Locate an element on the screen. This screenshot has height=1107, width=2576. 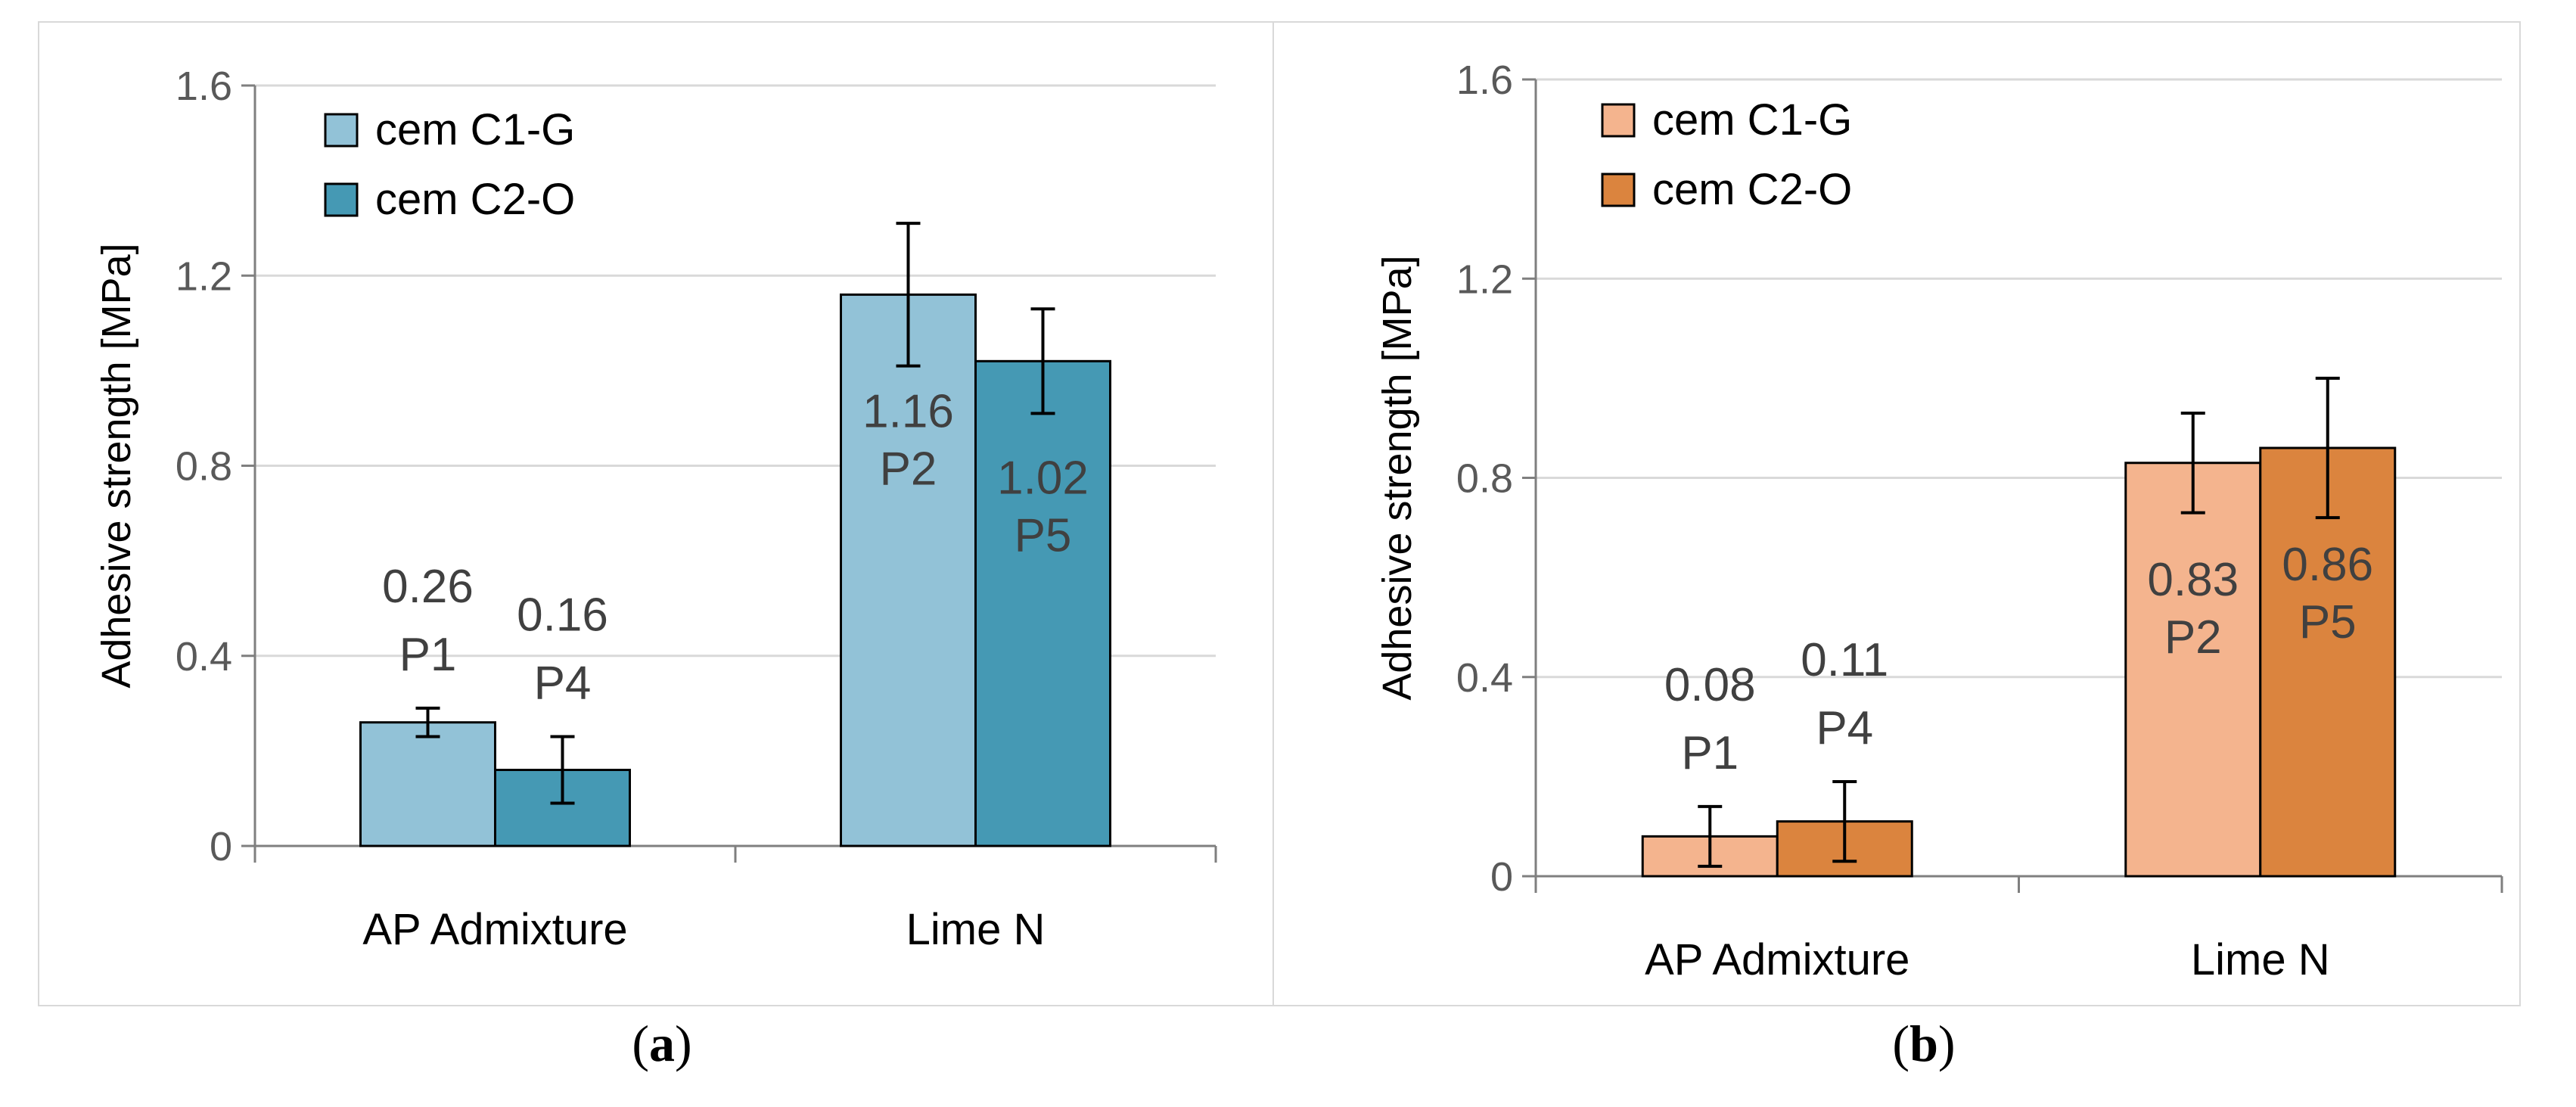
data-label: 0.16 is located at coordinates (562, 615).